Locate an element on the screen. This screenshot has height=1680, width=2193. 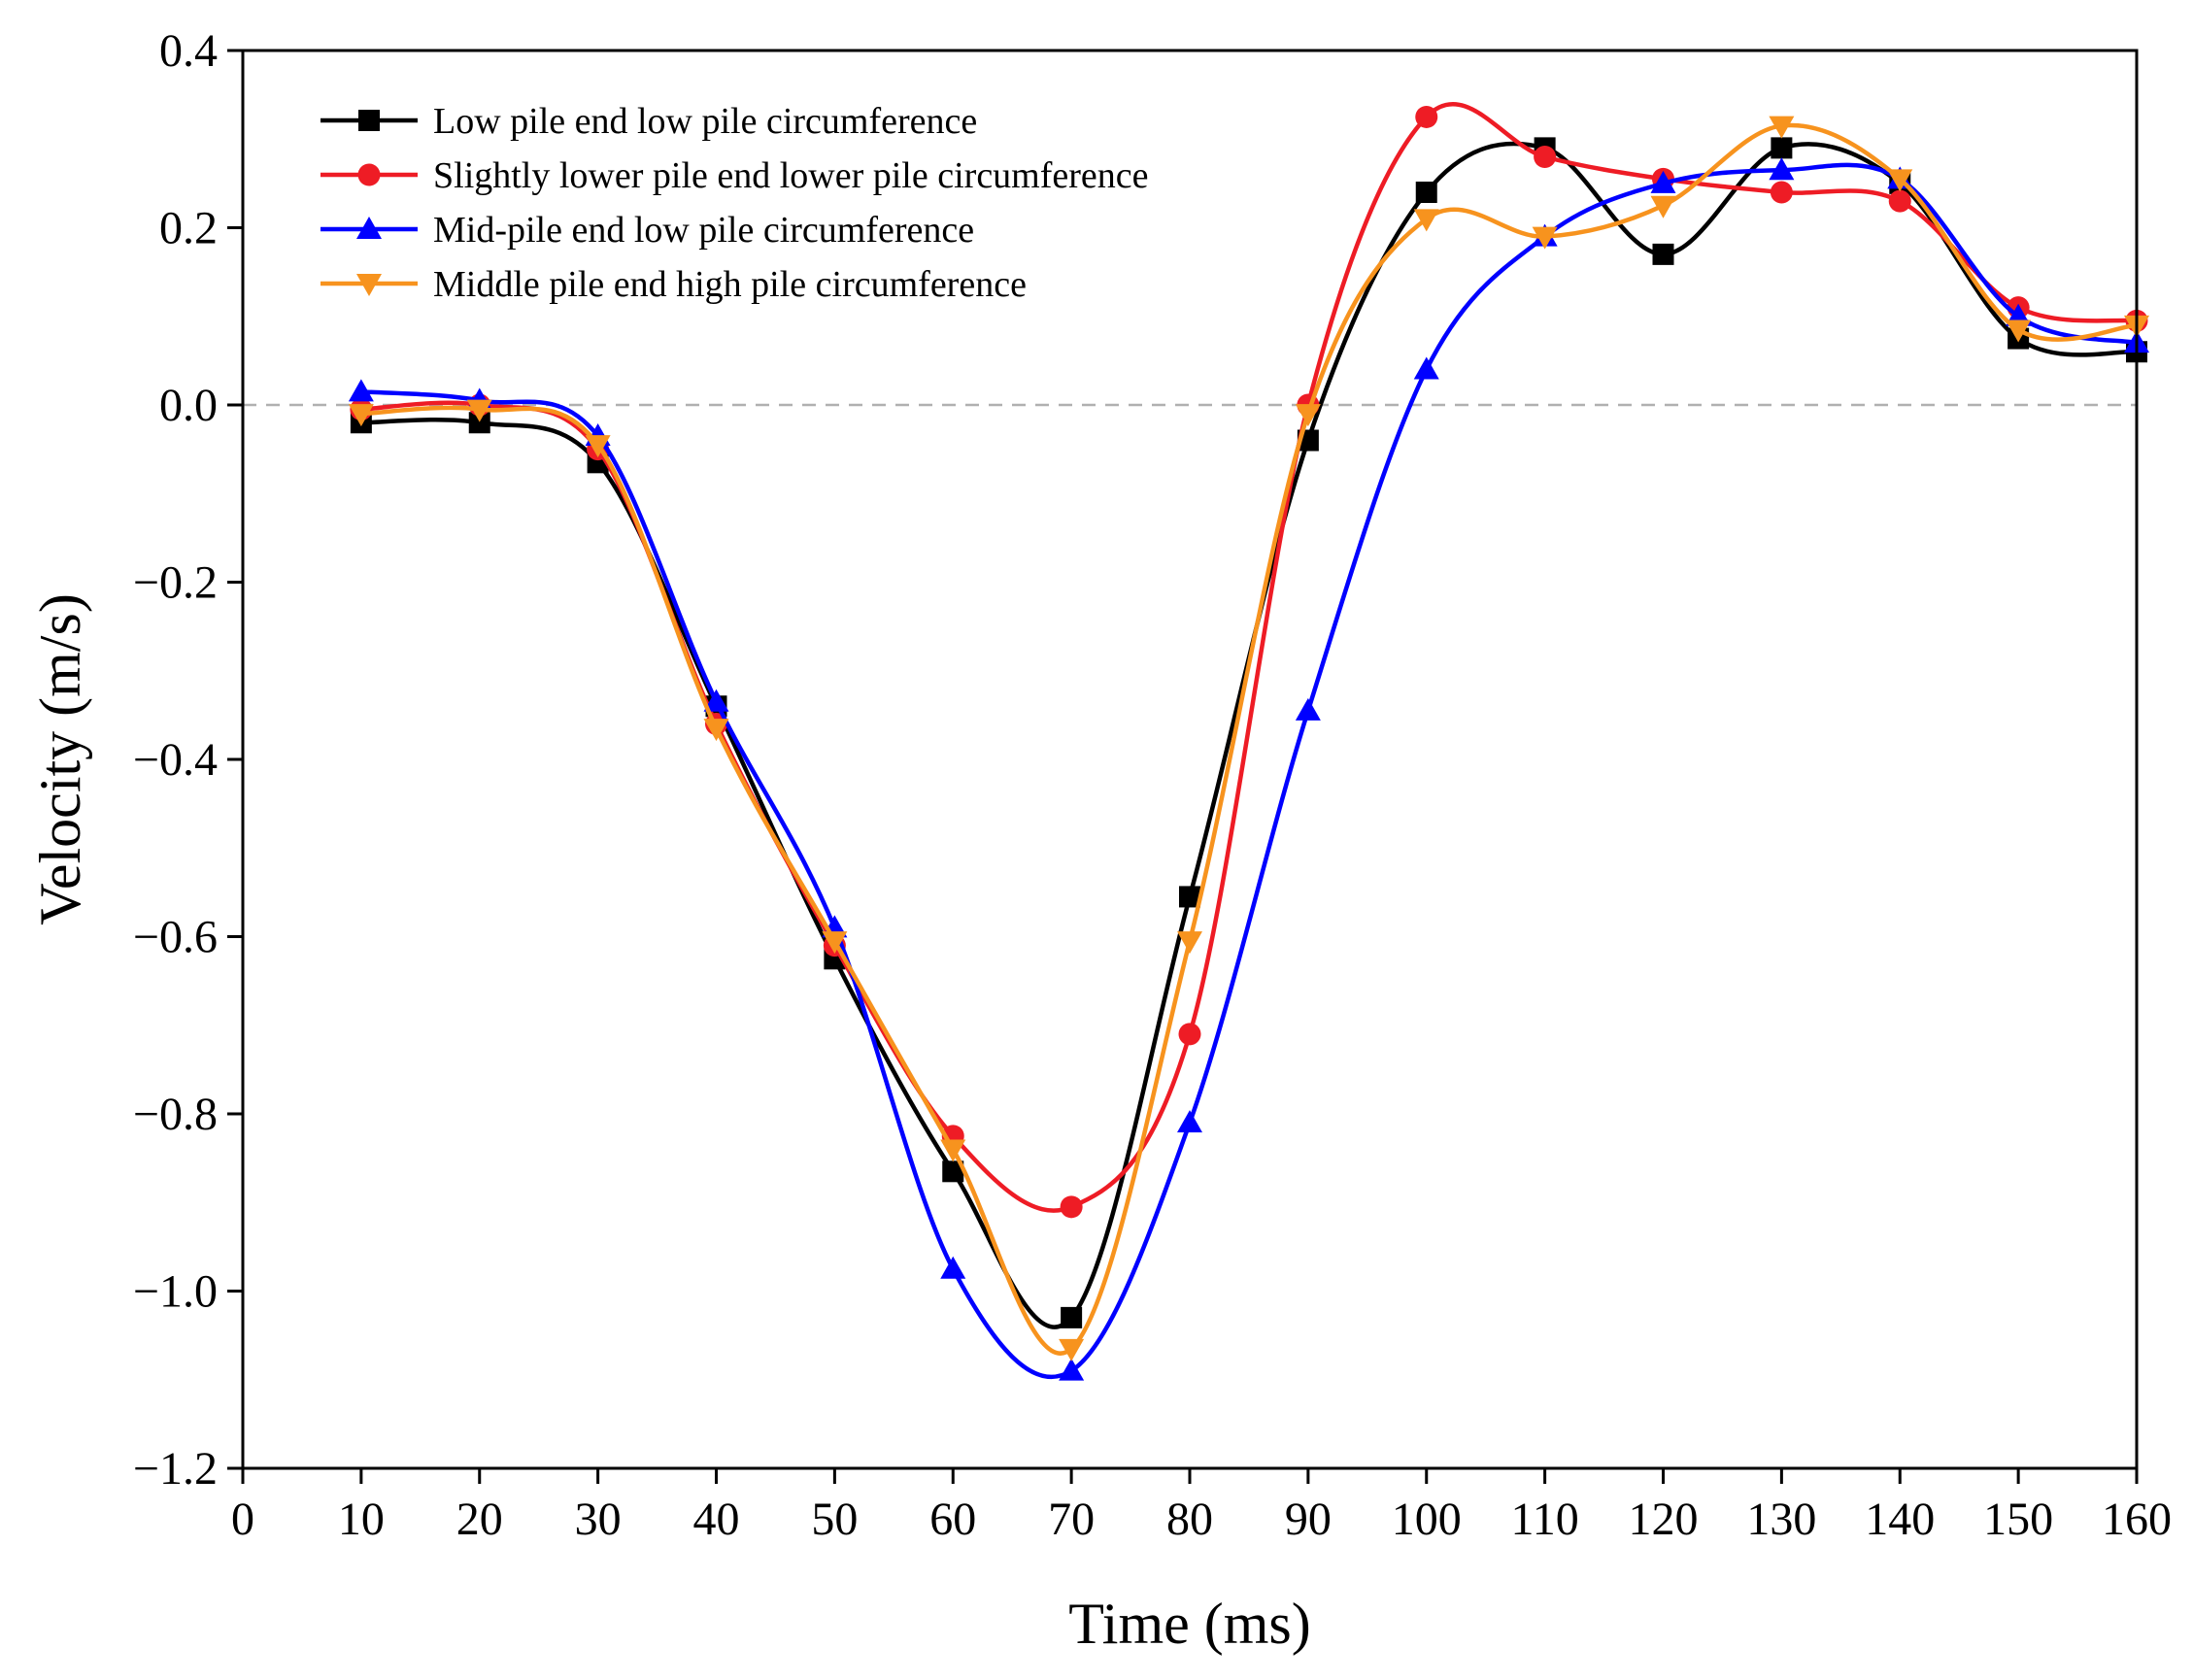
x-tick-label-160: 160 is located at coordinates (2137, 1519).